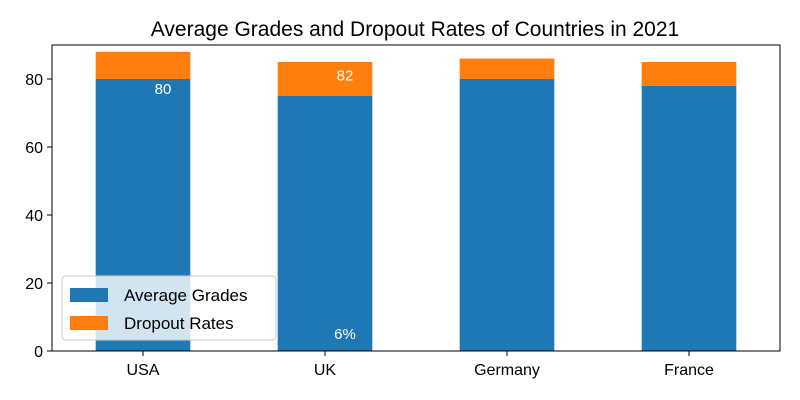 This screenshot has height=400, width=800. Describe the element at coordinates (689, 370) in the screenshot. I see `x-tick-label-france: France` at that location.